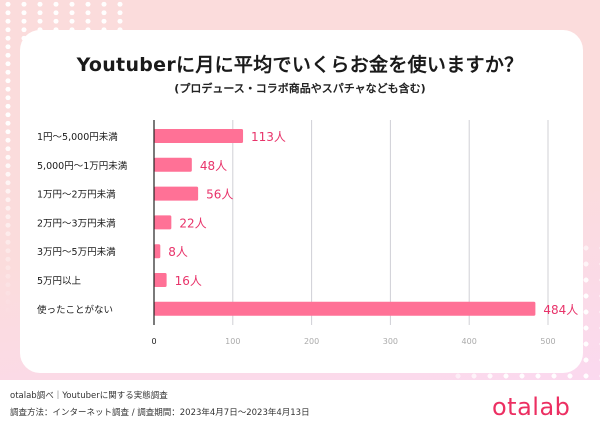 This screenshot has width=600, height=432. I want to click on x-tick-label: 500, so click(547, 341).